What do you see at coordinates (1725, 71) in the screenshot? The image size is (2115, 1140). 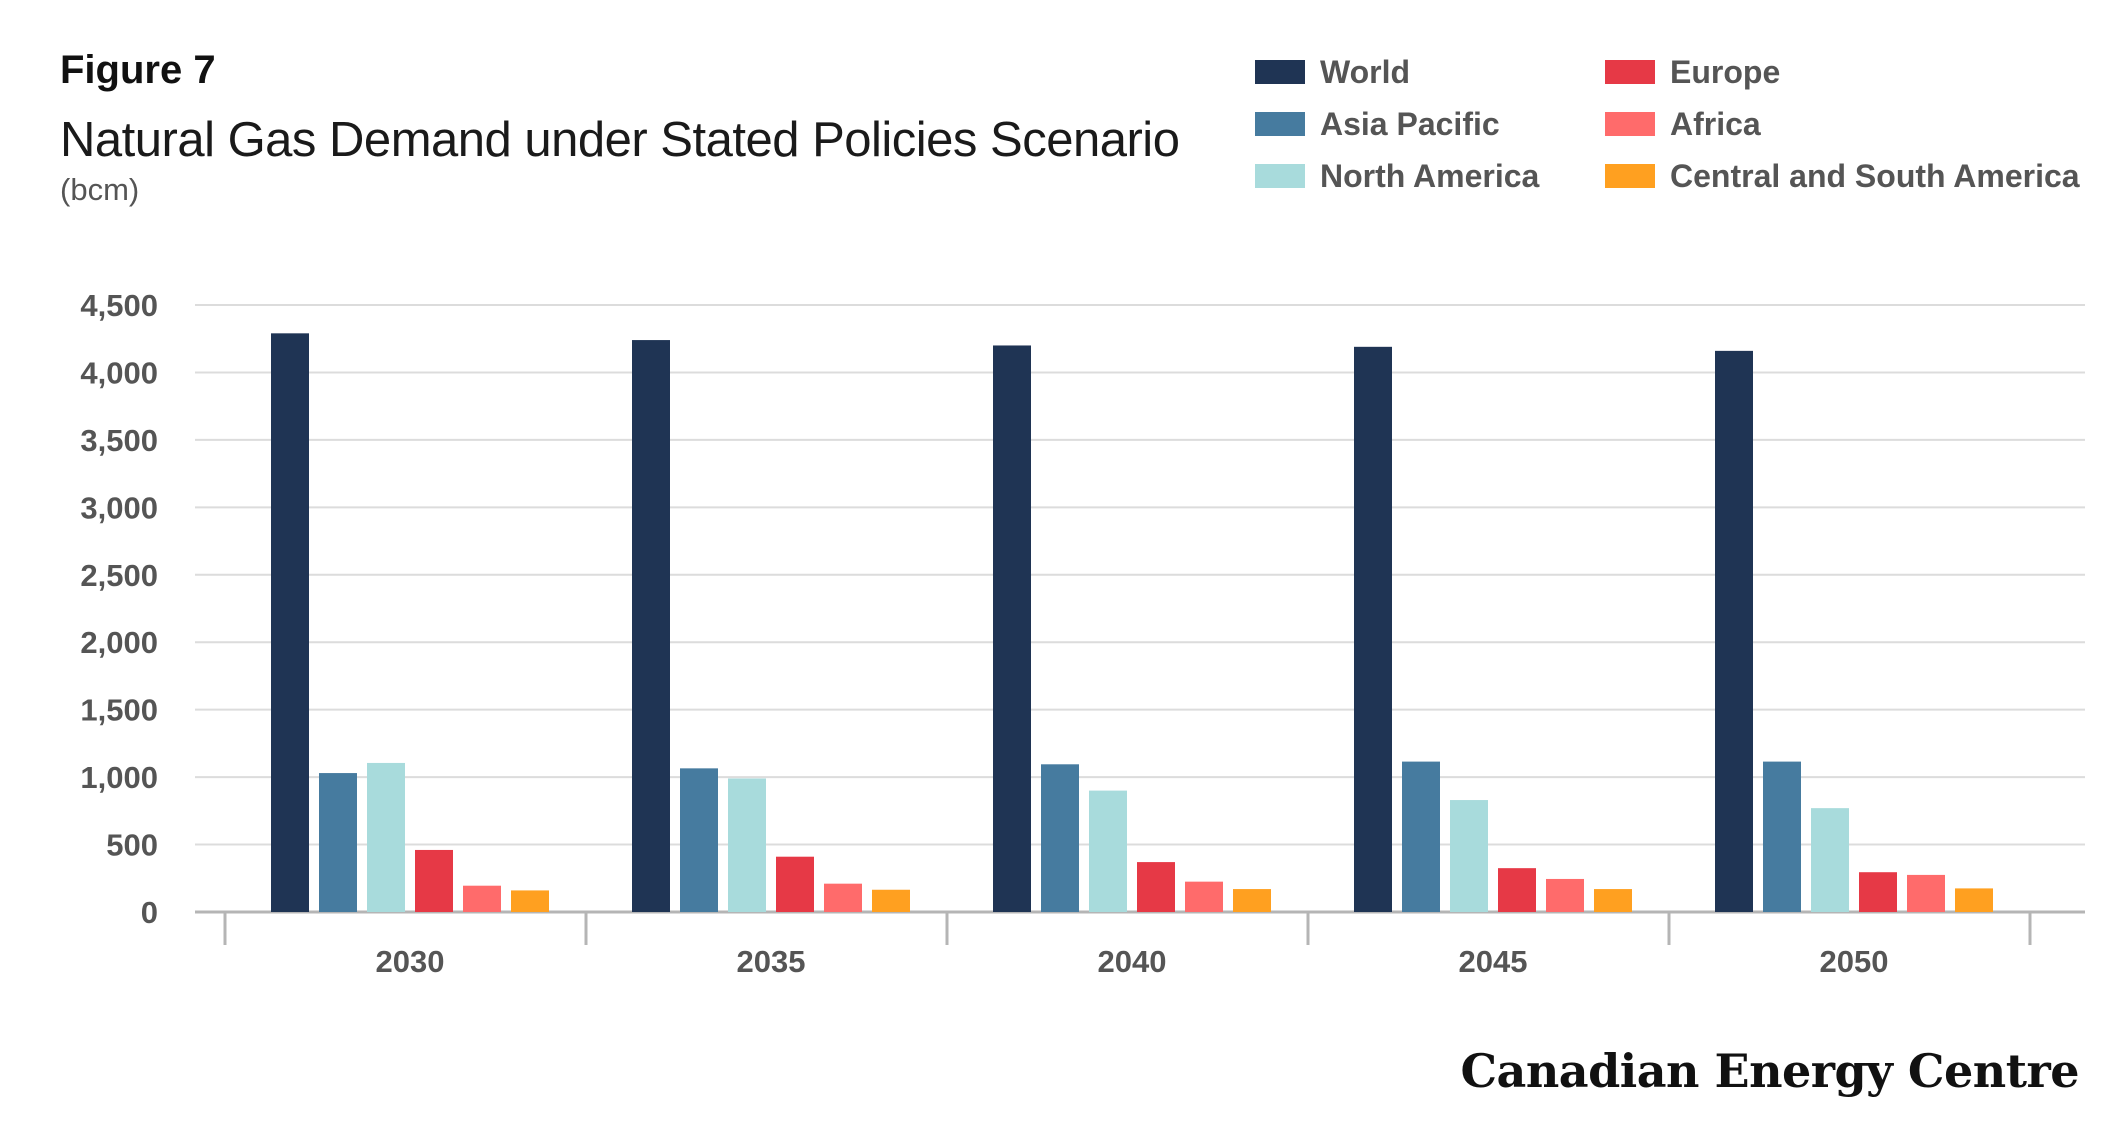 I see `legend-label: Europe` at bounding box center [1725, 71].